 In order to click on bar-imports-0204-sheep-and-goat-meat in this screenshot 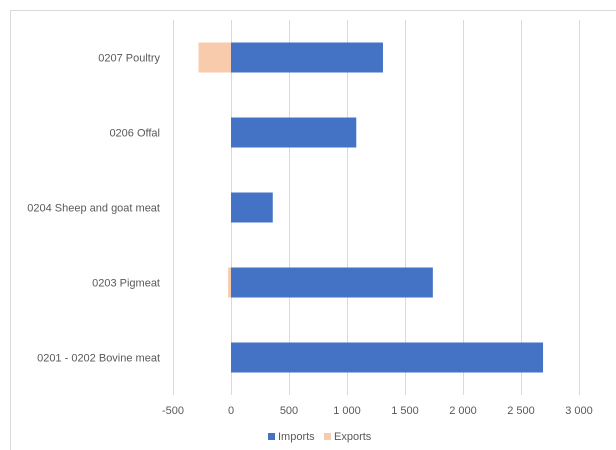, I will do `click(252, 207)`.